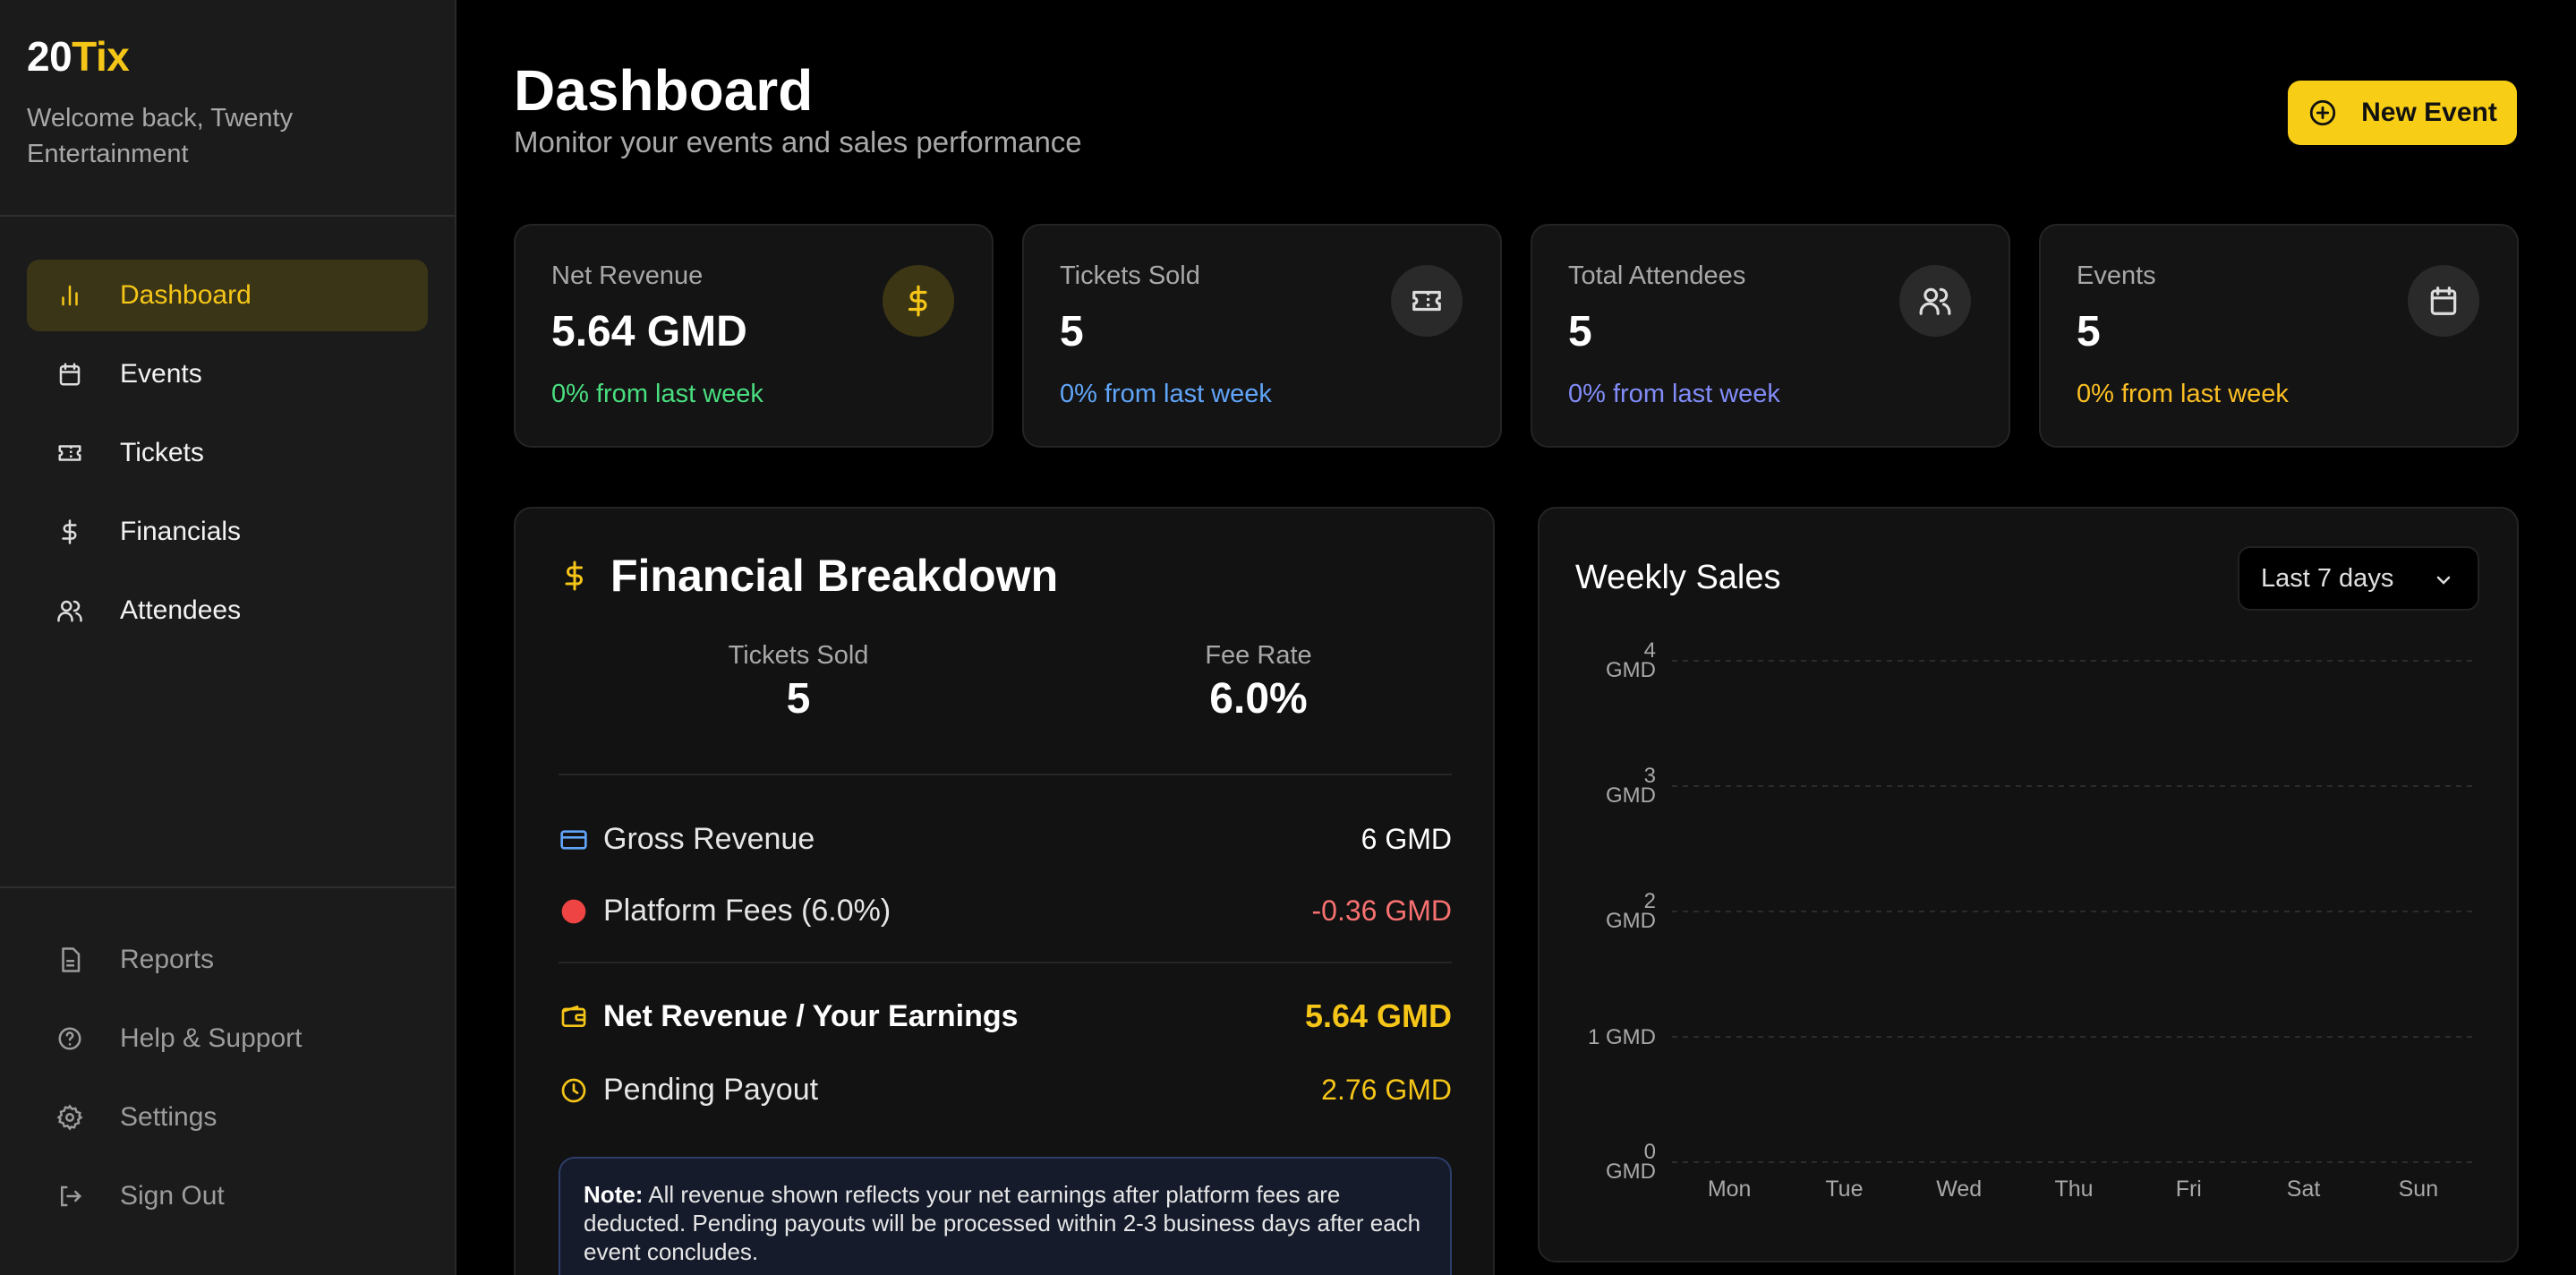 This screenshot has width=2576, height=1275. Describe the element at coordinates (160, 136) in the screenshot. I see `welcome-text: Welcome back, Twenty Entertainment` at that location.